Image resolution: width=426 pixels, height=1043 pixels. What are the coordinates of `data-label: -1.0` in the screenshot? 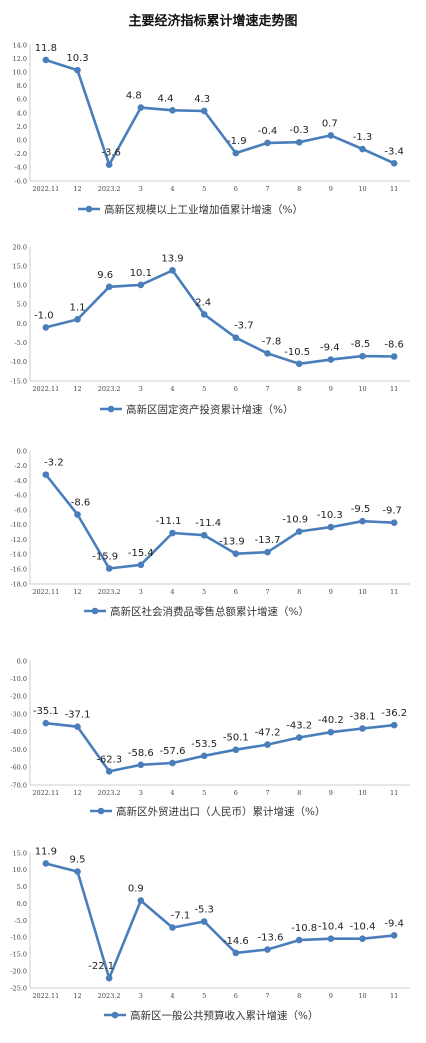 It's located at (44, 315).